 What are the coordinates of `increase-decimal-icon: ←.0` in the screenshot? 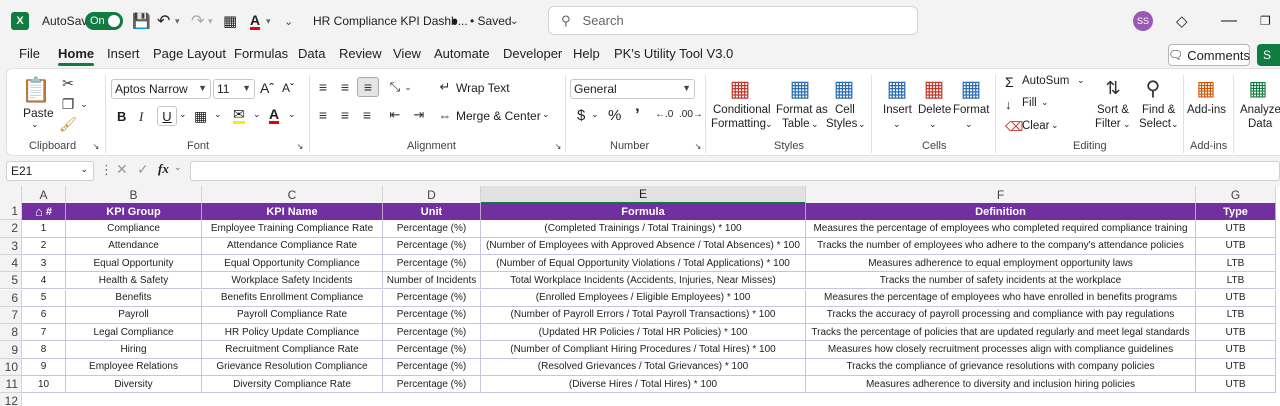 It's located at (664, 114).